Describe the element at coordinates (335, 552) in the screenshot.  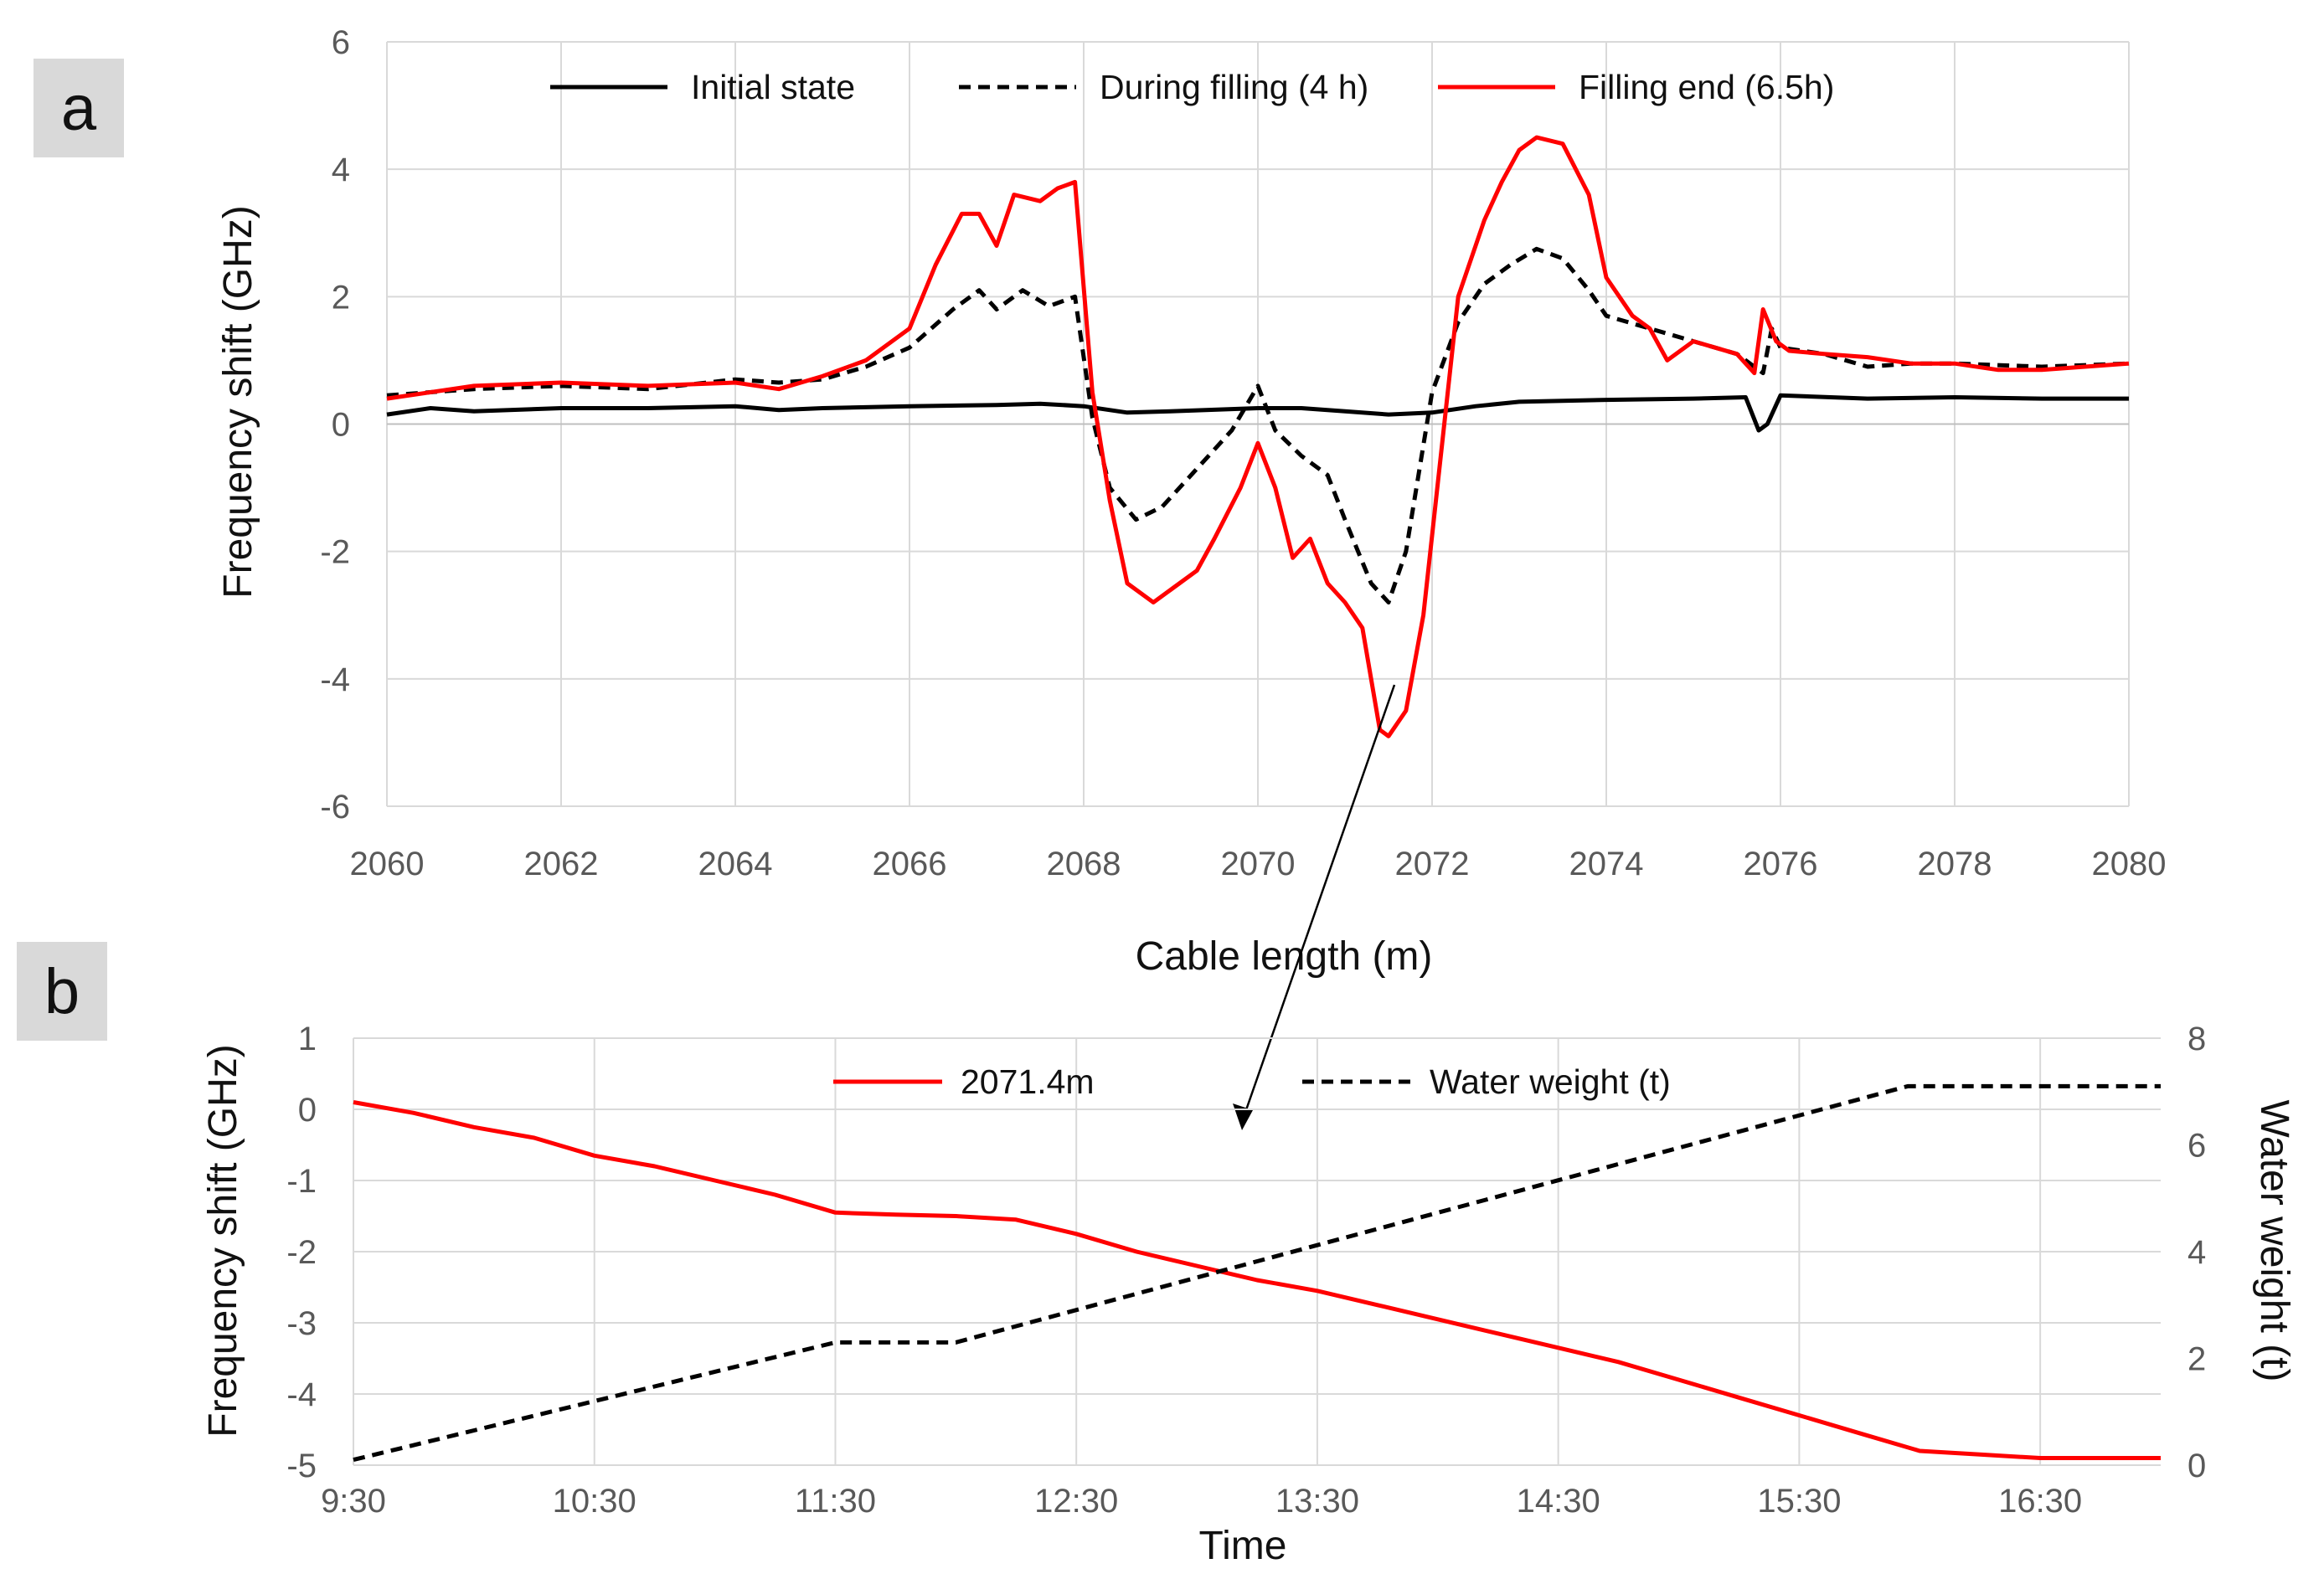
I see `chart-a-y-tick-label: -2` at that location.